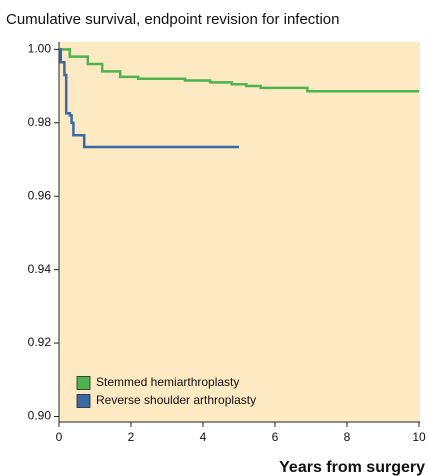  Describe the element at coordinates (275, 437) in the screenshot. I see `x-tick-label: 6` at that location.